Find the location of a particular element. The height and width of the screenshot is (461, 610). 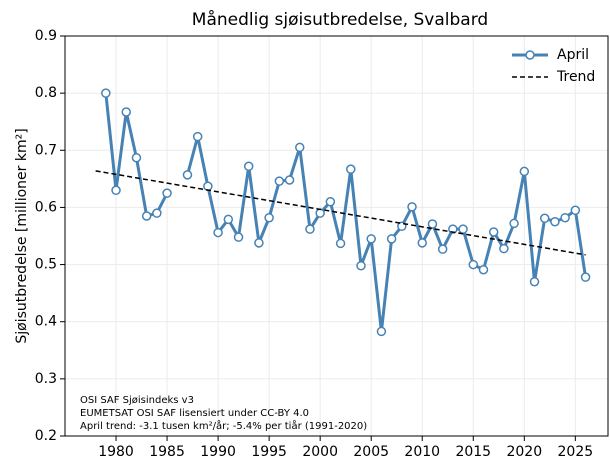

y-tick-label: 0.6 is located at coordinates (46, 207).